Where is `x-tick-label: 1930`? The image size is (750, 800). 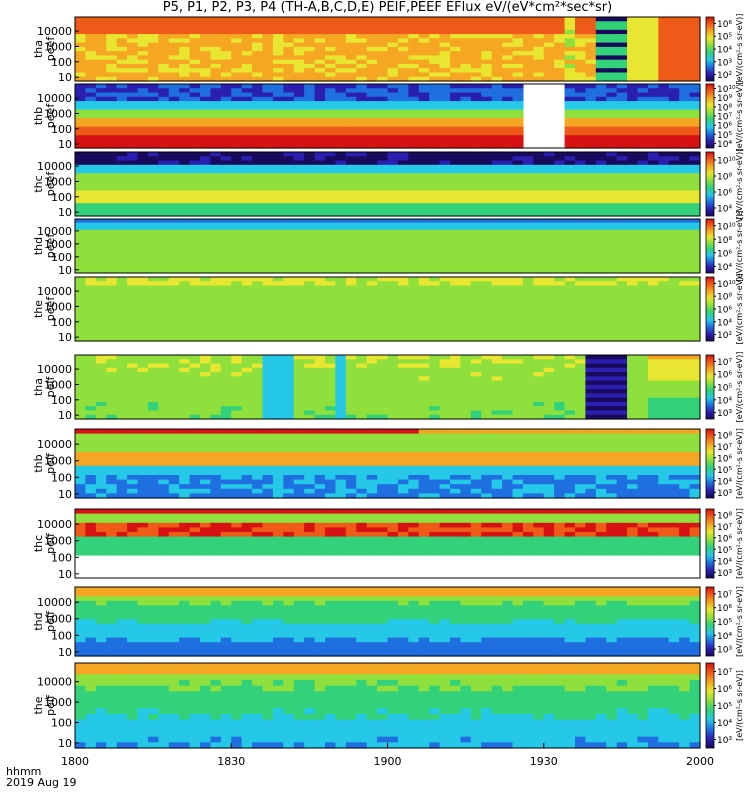
x-tick-label: 1930 is located at coordinates (544, 761).